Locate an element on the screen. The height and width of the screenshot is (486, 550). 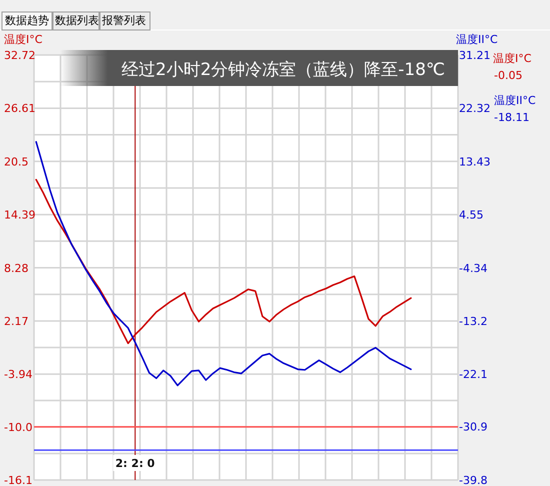
y-tick-label: 8.28 is located at coordinates (16, 268).